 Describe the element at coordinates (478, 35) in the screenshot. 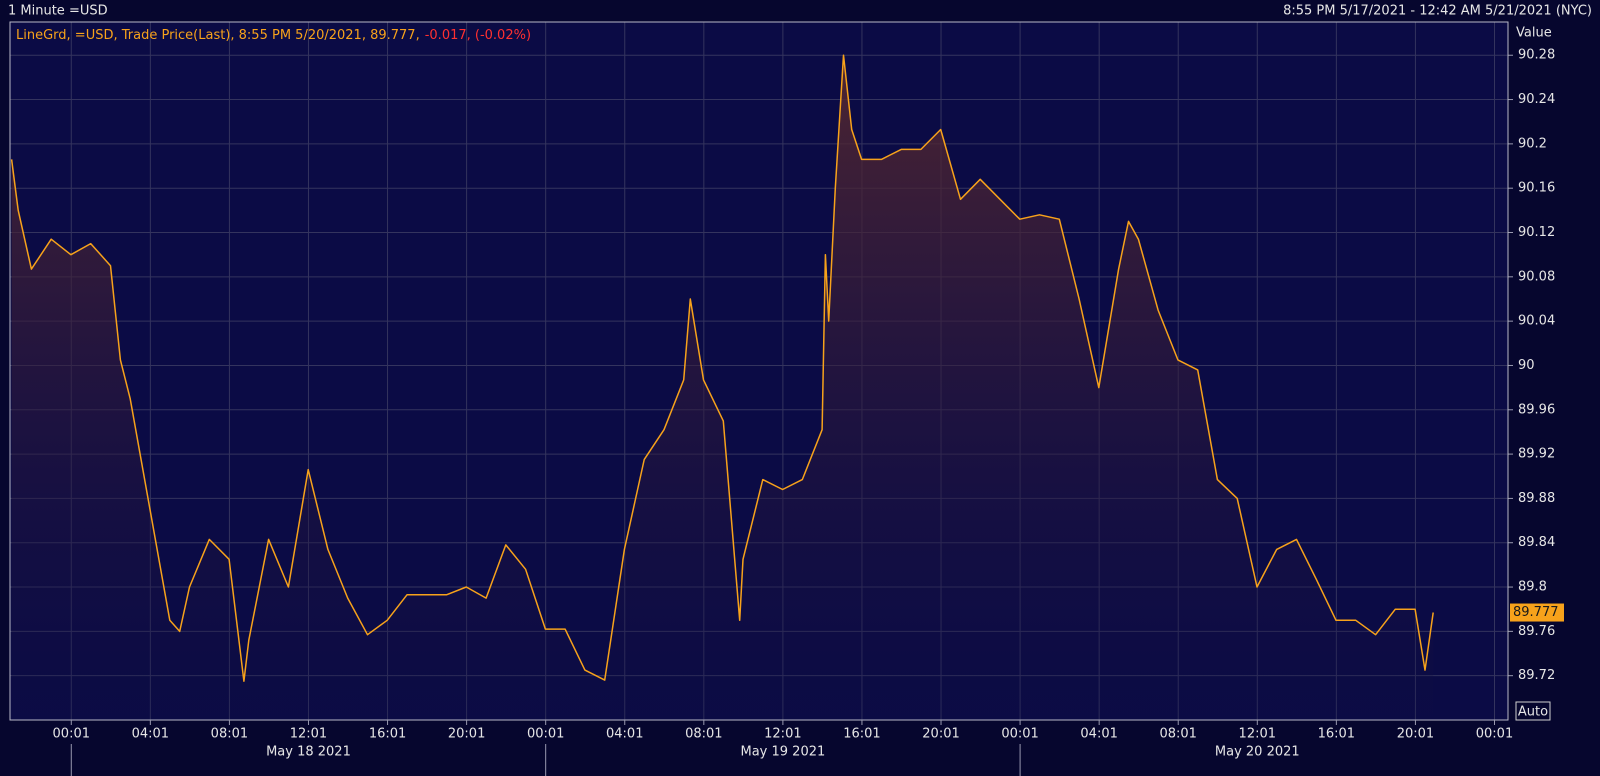

I see `legend-change: -0.017, (-0.02%)` at that location.